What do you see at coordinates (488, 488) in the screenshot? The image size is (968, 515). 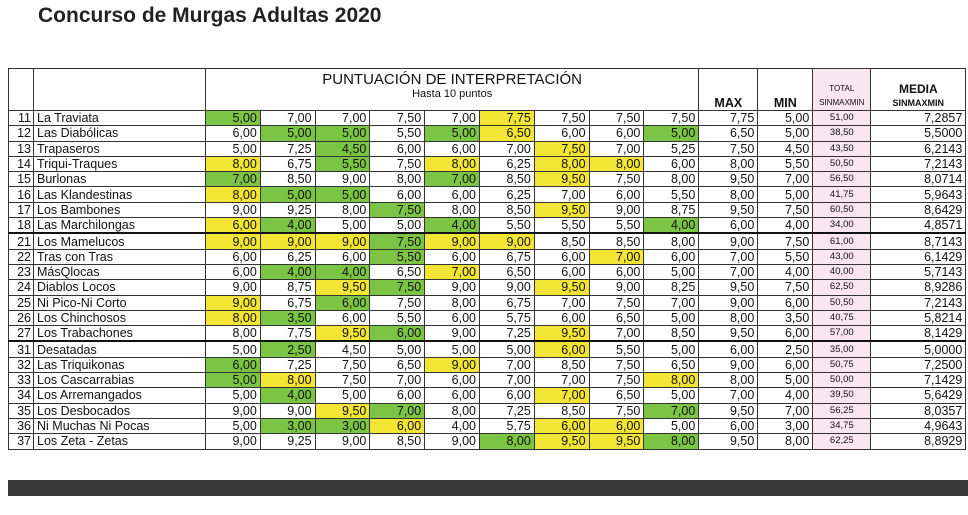 I see `scan-edge` at bounding box center [488, 488].